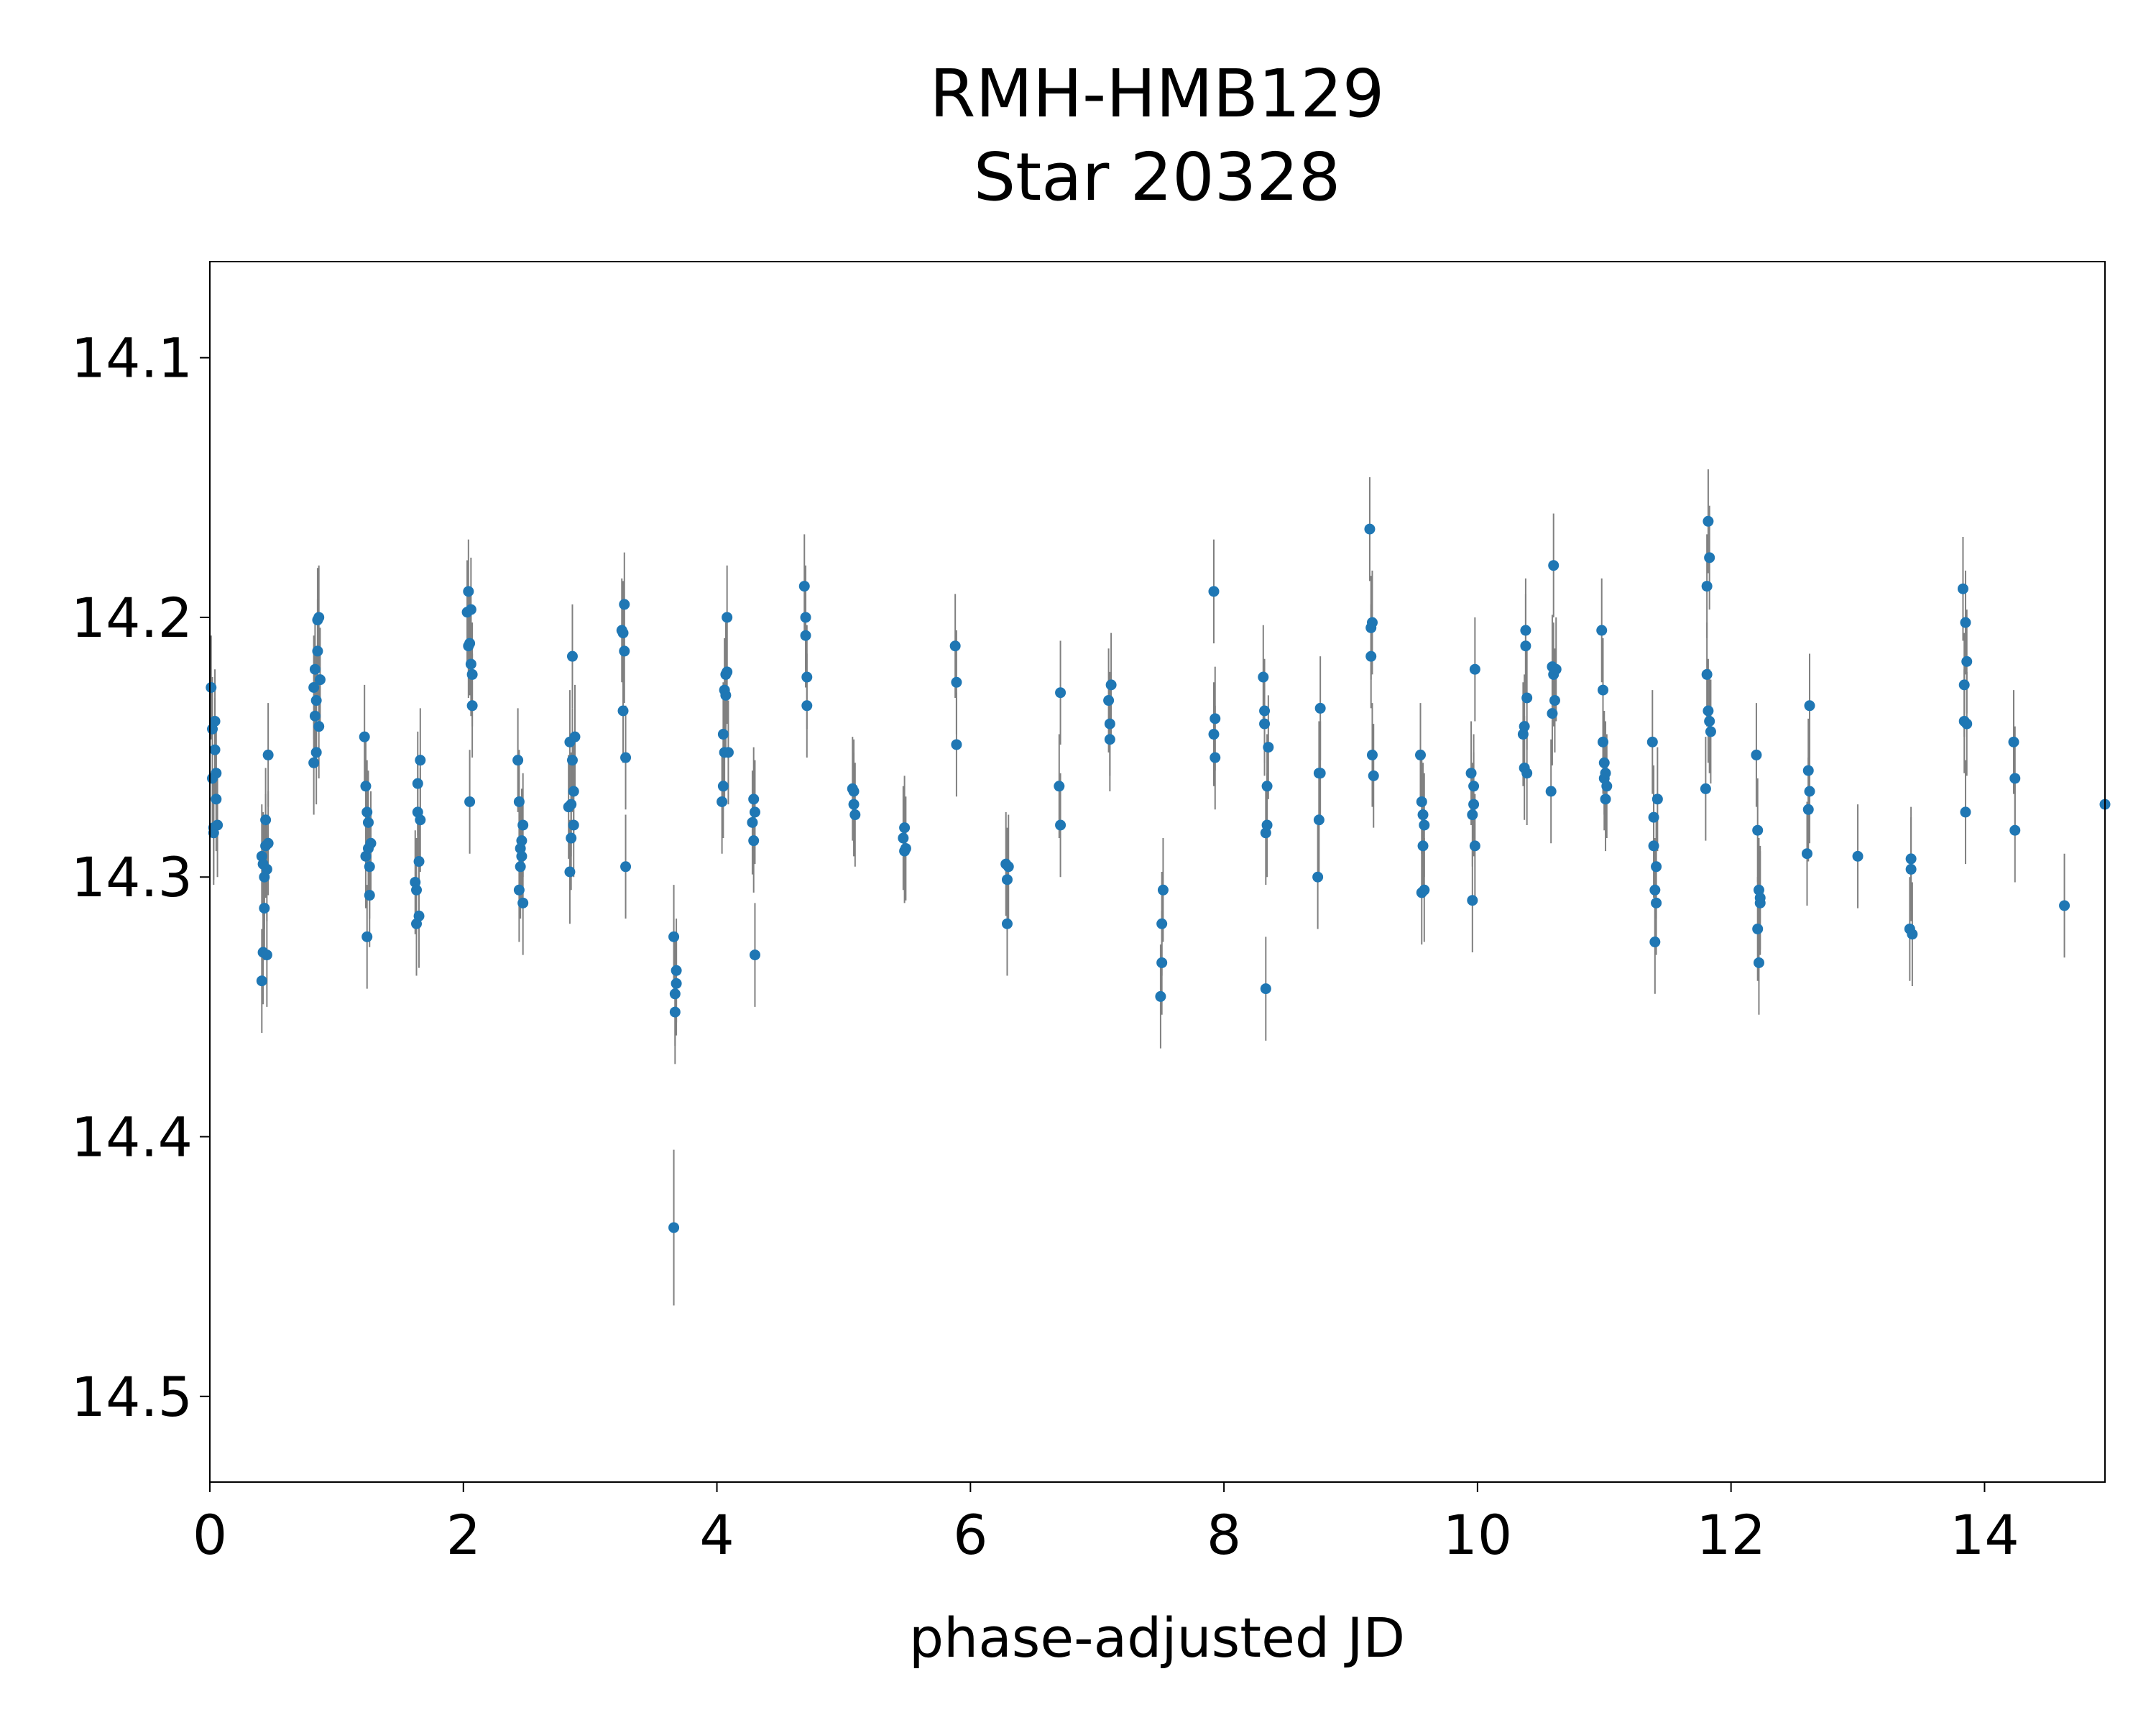 Image resolution: width=2156 pixels, height=1725 pixels. What do you see at coordinates (1985, 1535) in the screenshot?
I see `x-tick-label: 14` at bounding box center [1985, 1535].